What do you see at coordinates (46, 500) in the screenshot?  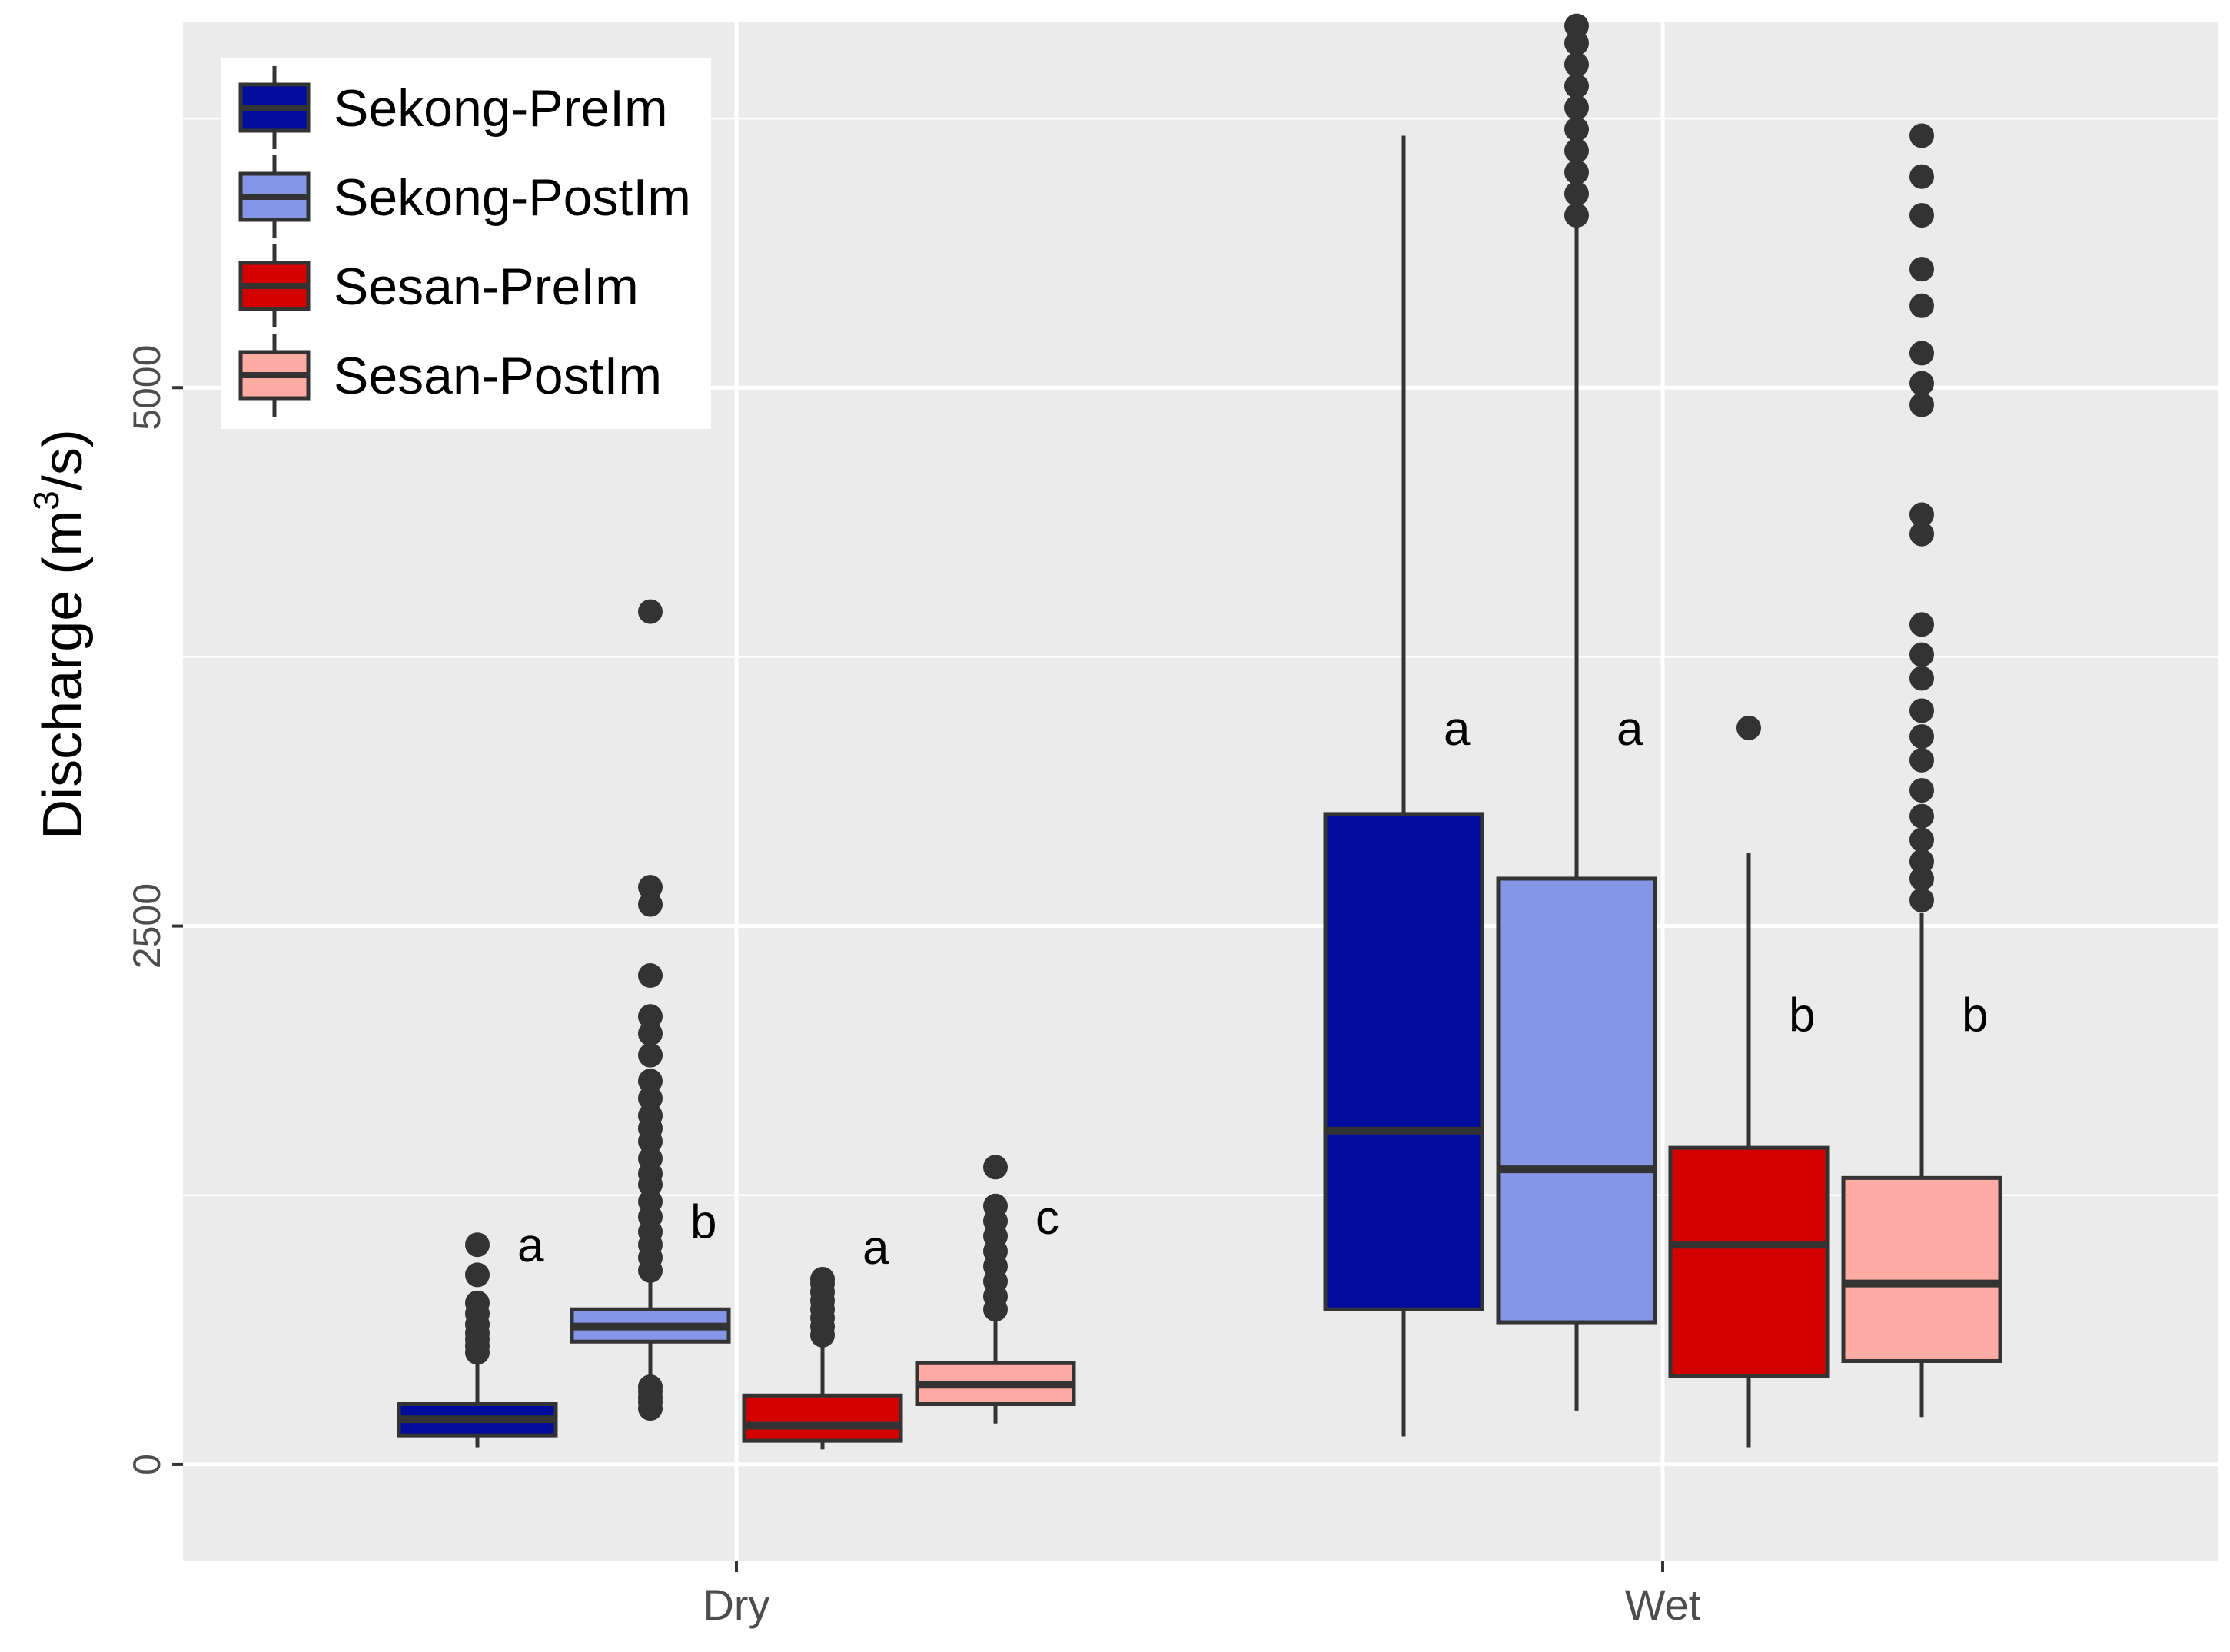 I see `y-axis-title-superscript: 3` at bounding box center [46, 500].